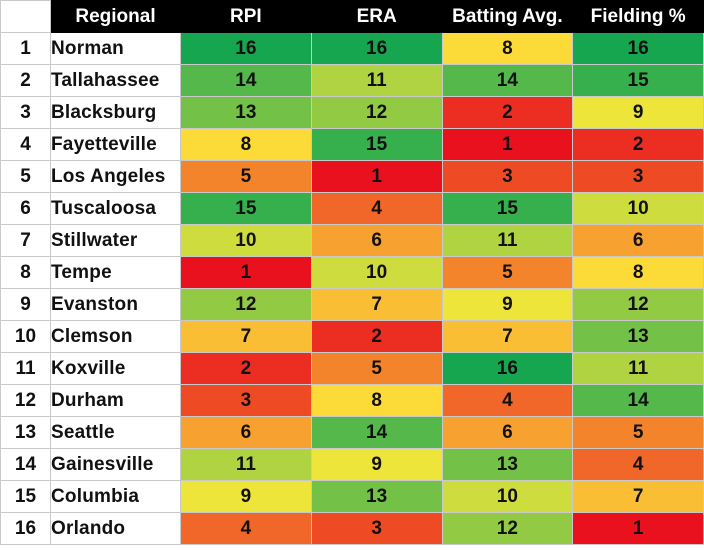 Image resolution: width=704 pixels, height=550 pixels. What do you see at coordinates (376, 528) in the screenshot?
I see `era-cell: 3` at bounding box center [376, 528].